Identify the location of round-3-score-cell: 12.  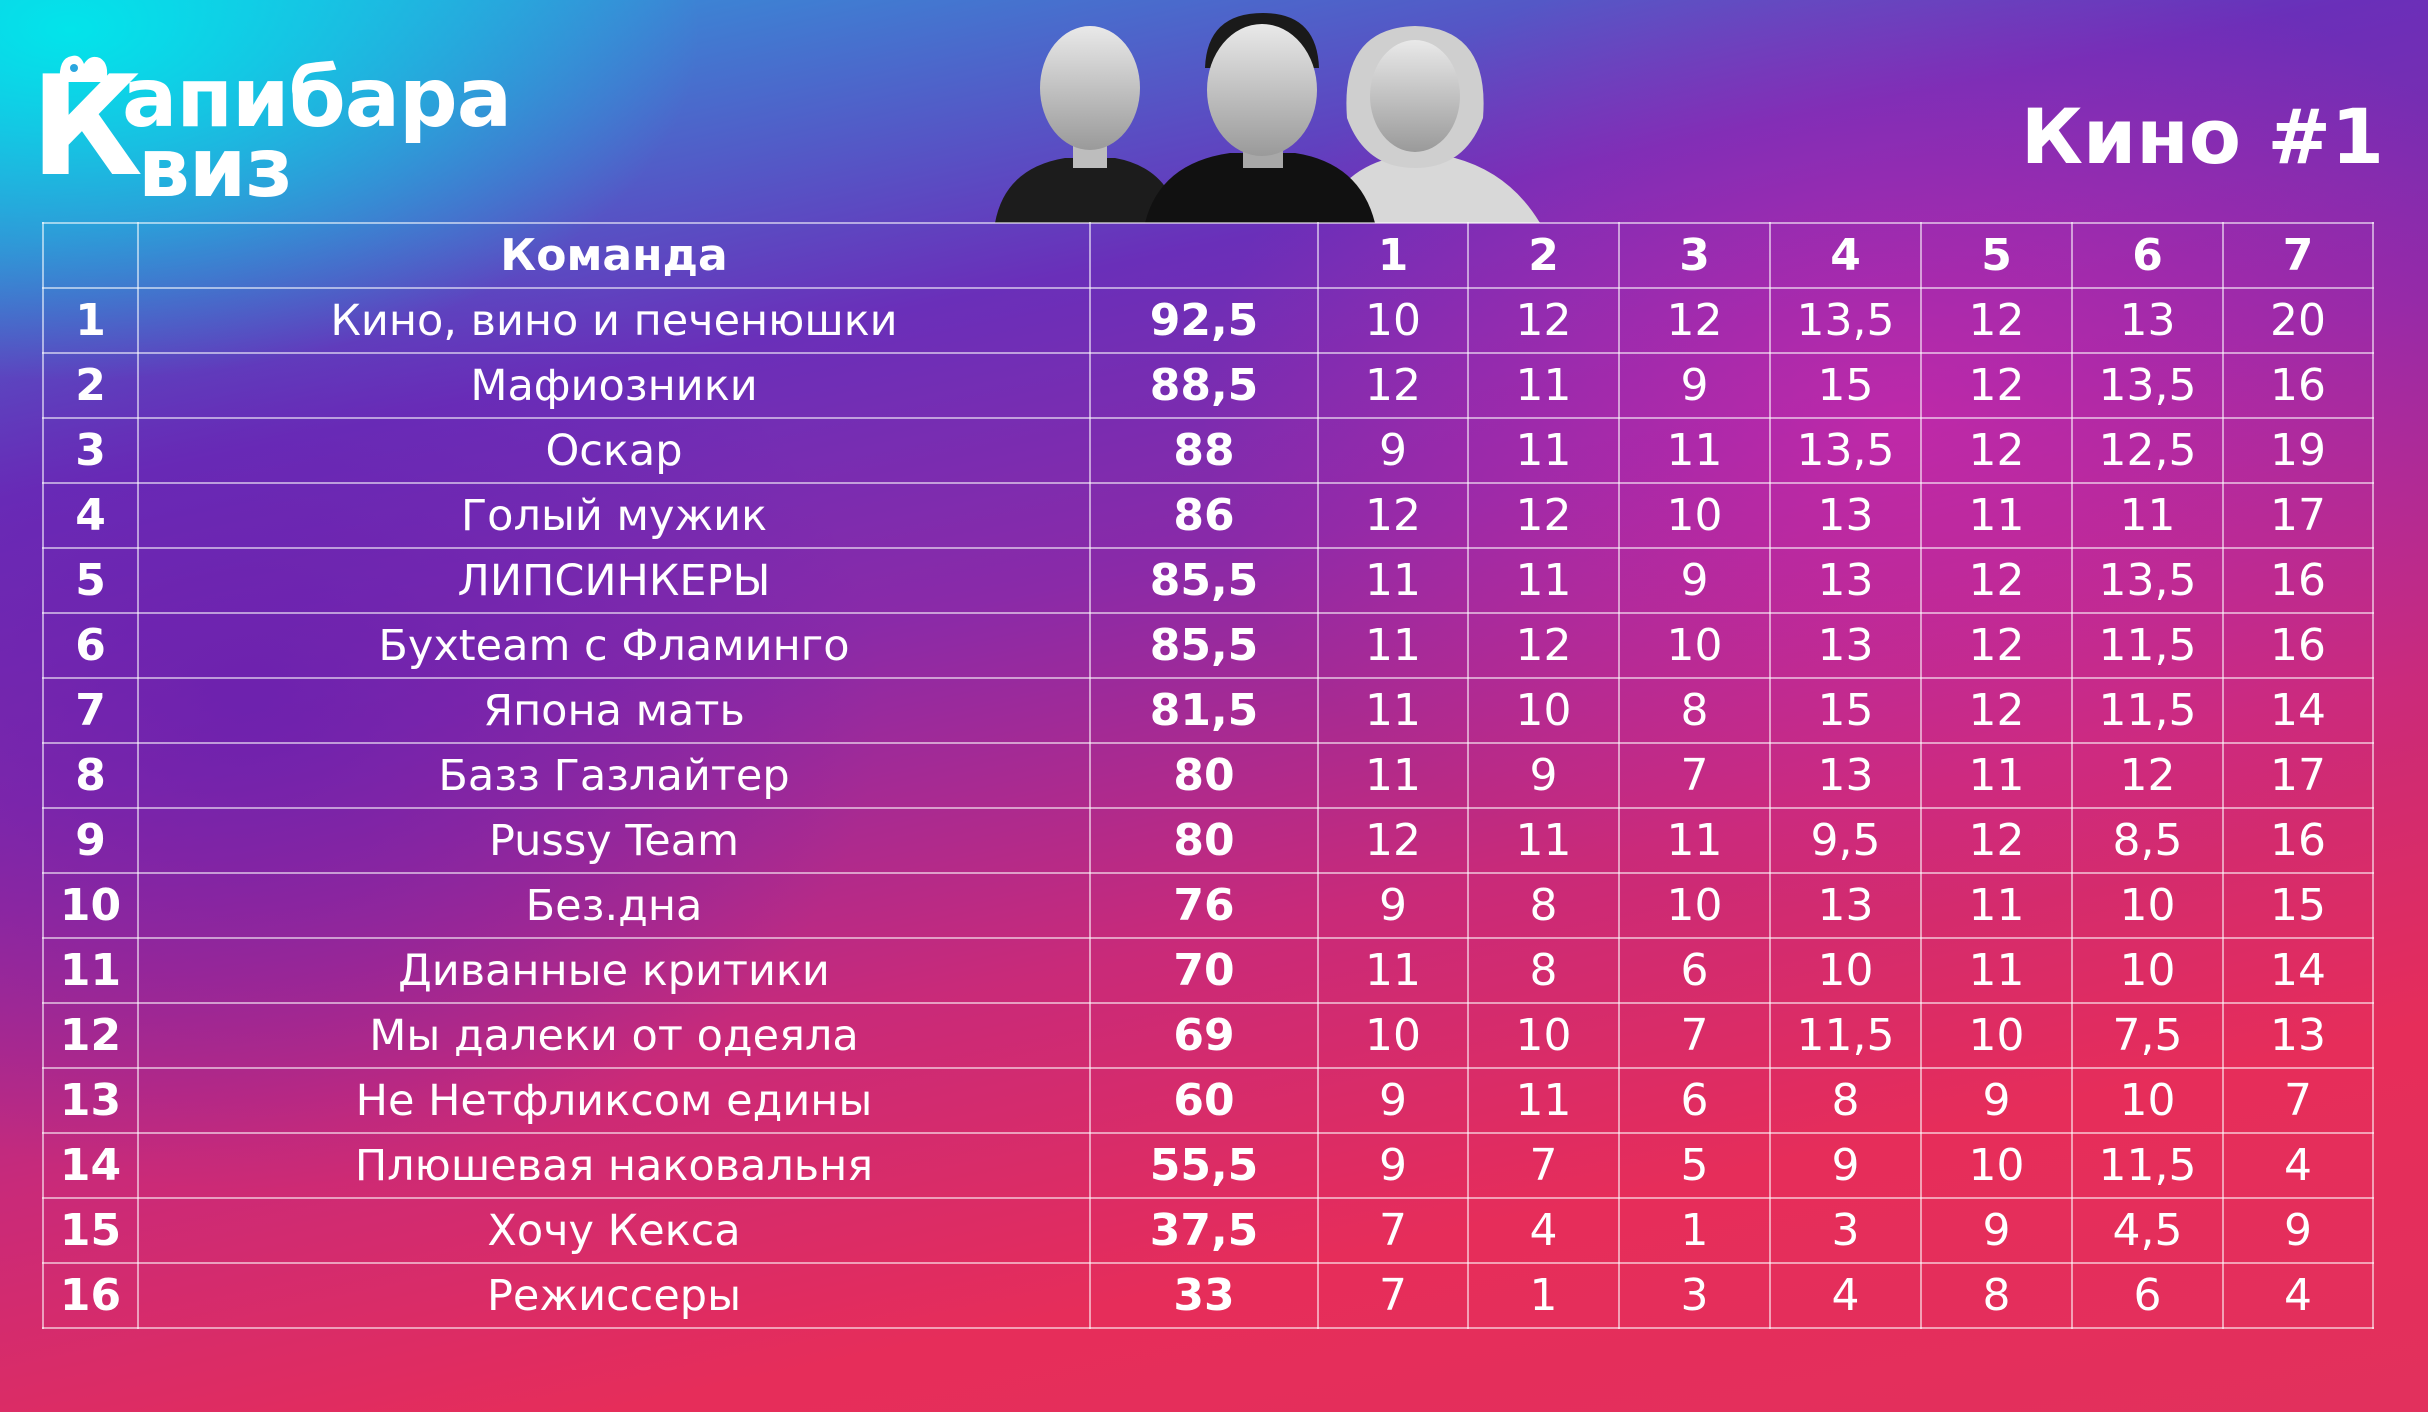
(1694, 320).